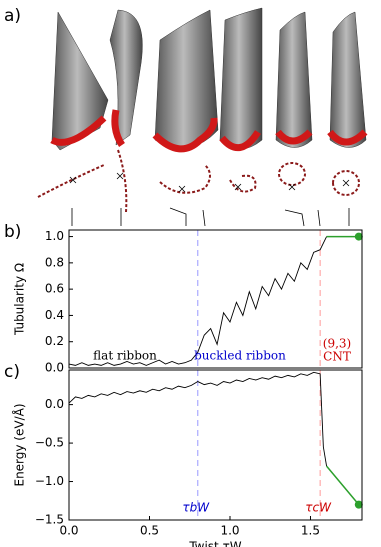 This screenshot has width=381, height=547. I want to click on x-tick-label: 1.5, so click(310, 531).